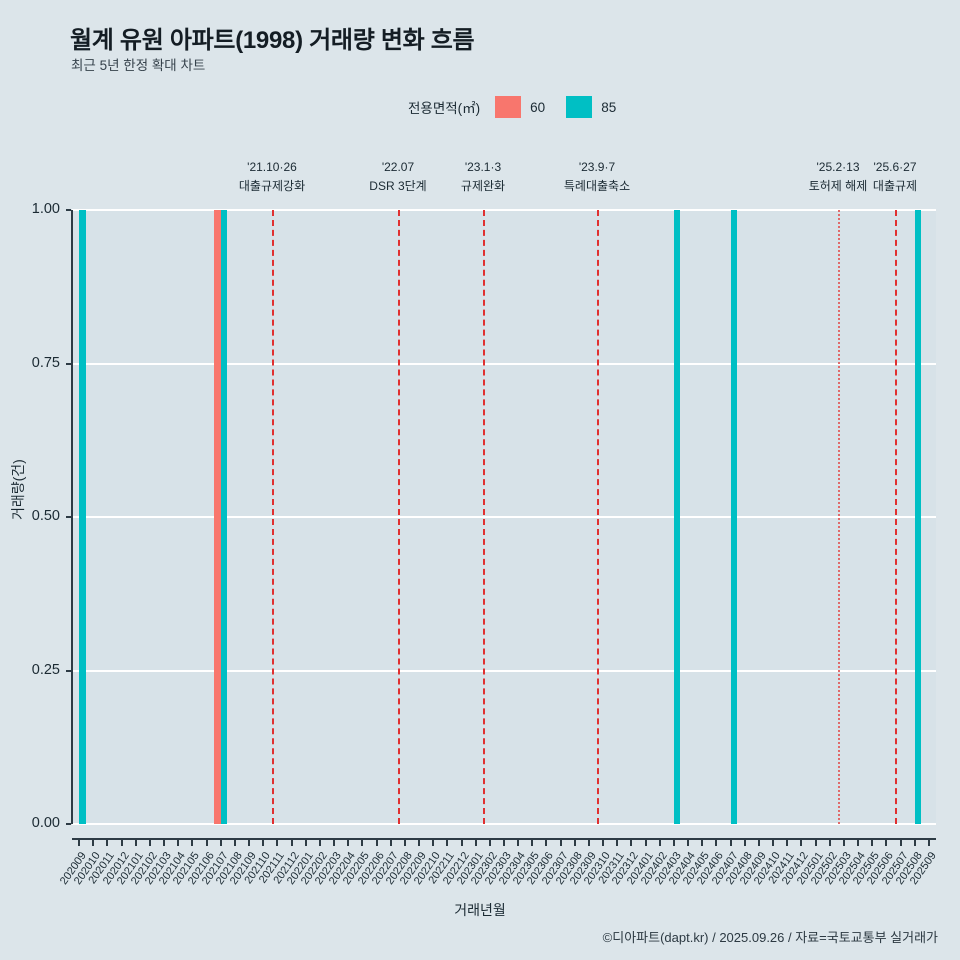 This screenshot has height=960, width=960. What do you see at coordinates (480, 910) in the screenshot?
I see `x-axis-label: 거래년월` at bounding box center [480, 910].